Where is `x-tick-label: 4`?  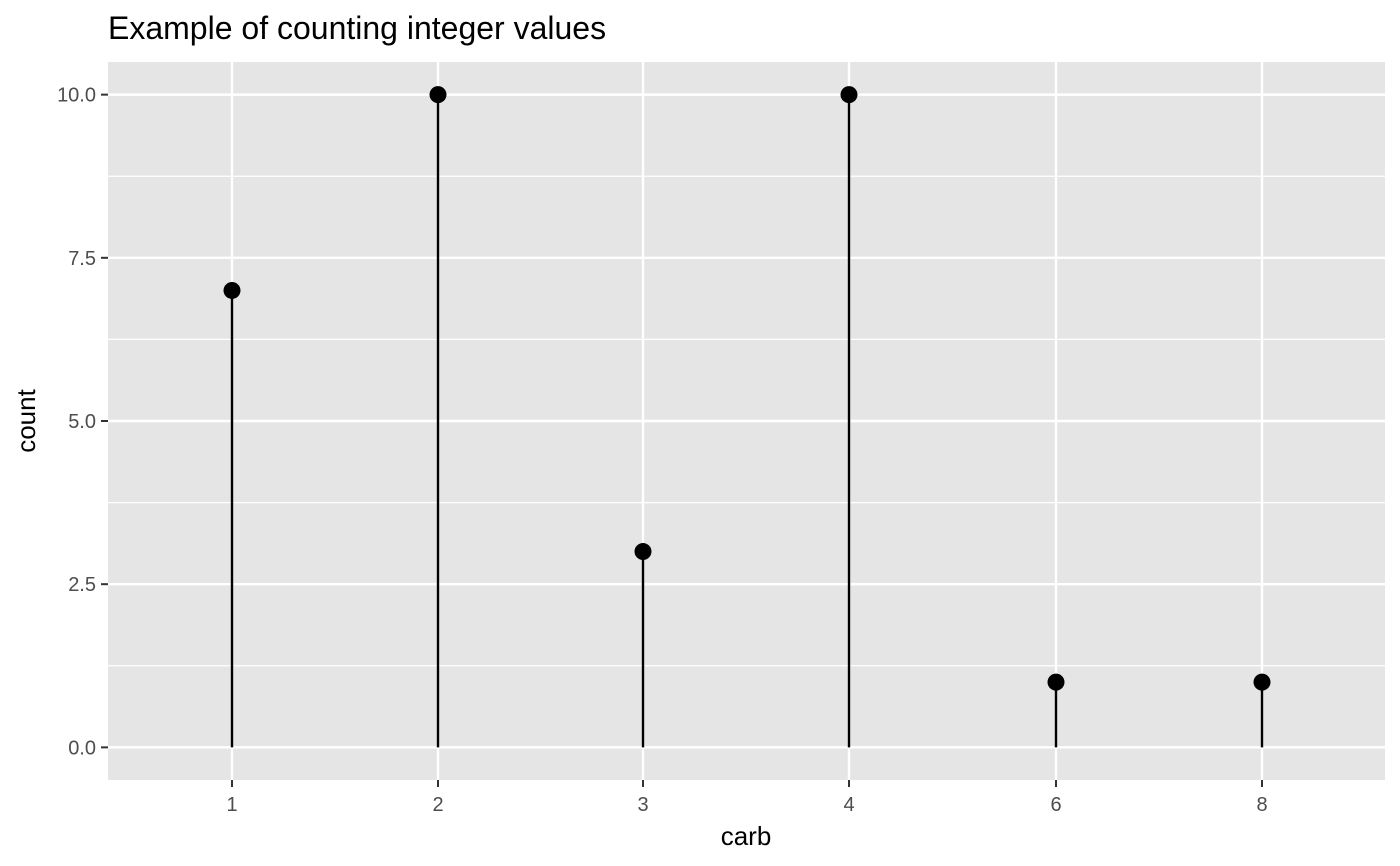
x-tick-label: 4 is located at coordinates (848, 805).